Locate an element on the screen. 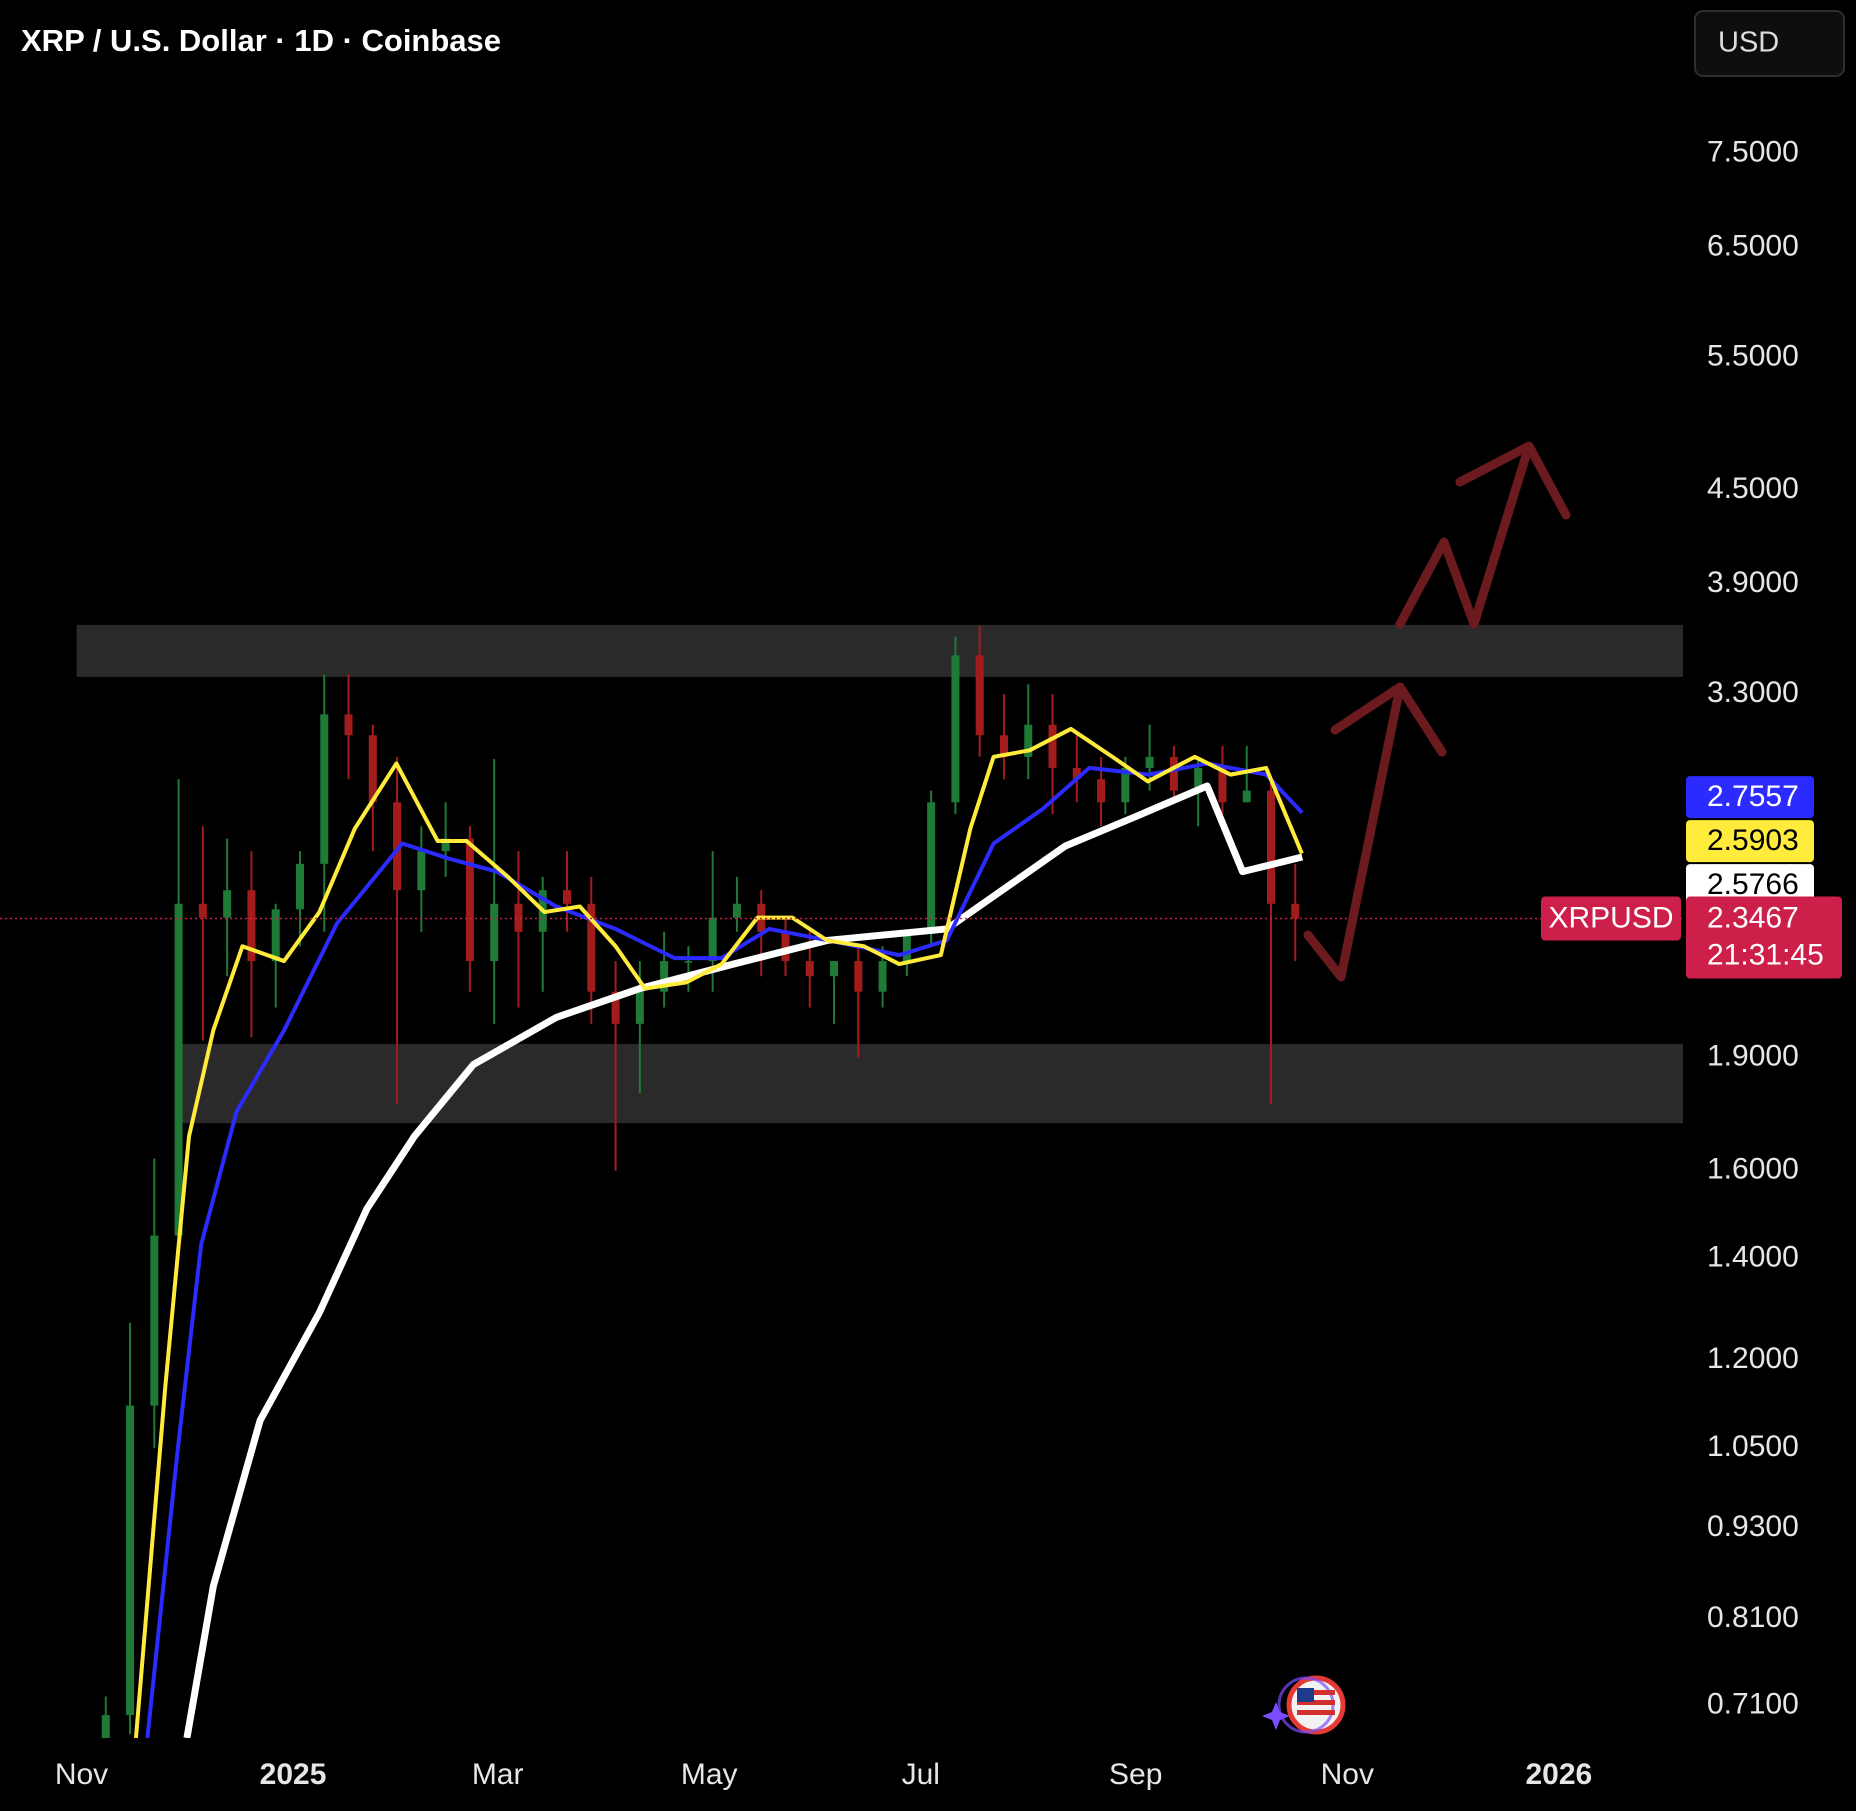 The width and height of the screenshot is (1856, 1811). x-tick-label: Jul is located at coordinates (921, 1774).